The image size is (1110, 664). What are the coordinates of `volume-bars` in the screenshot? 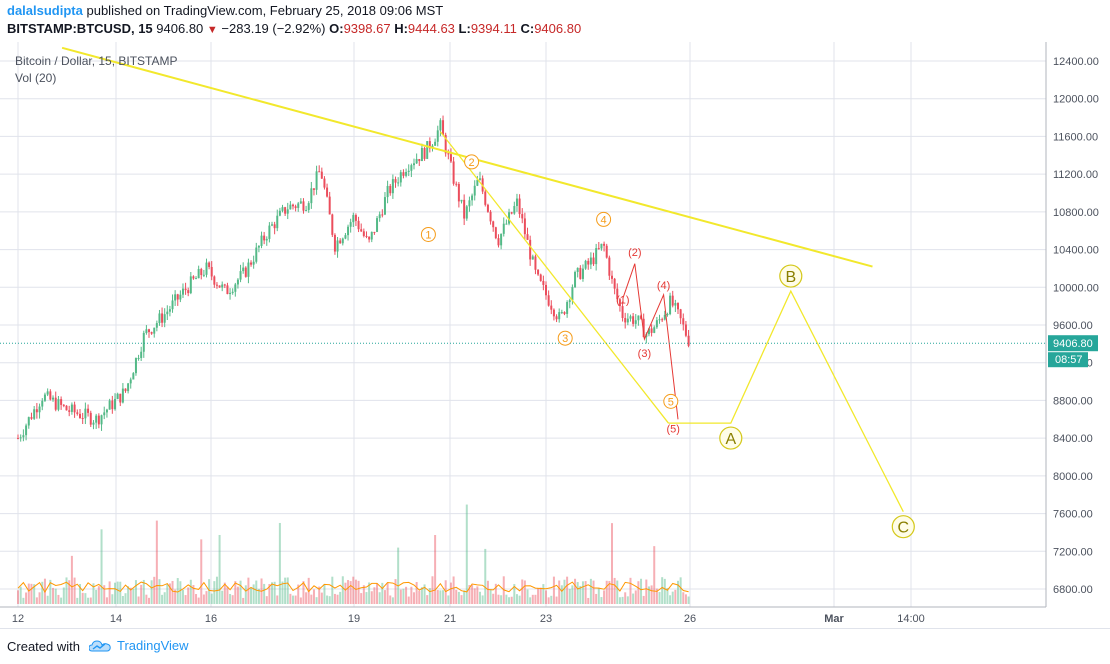 It's located at (353, 554).